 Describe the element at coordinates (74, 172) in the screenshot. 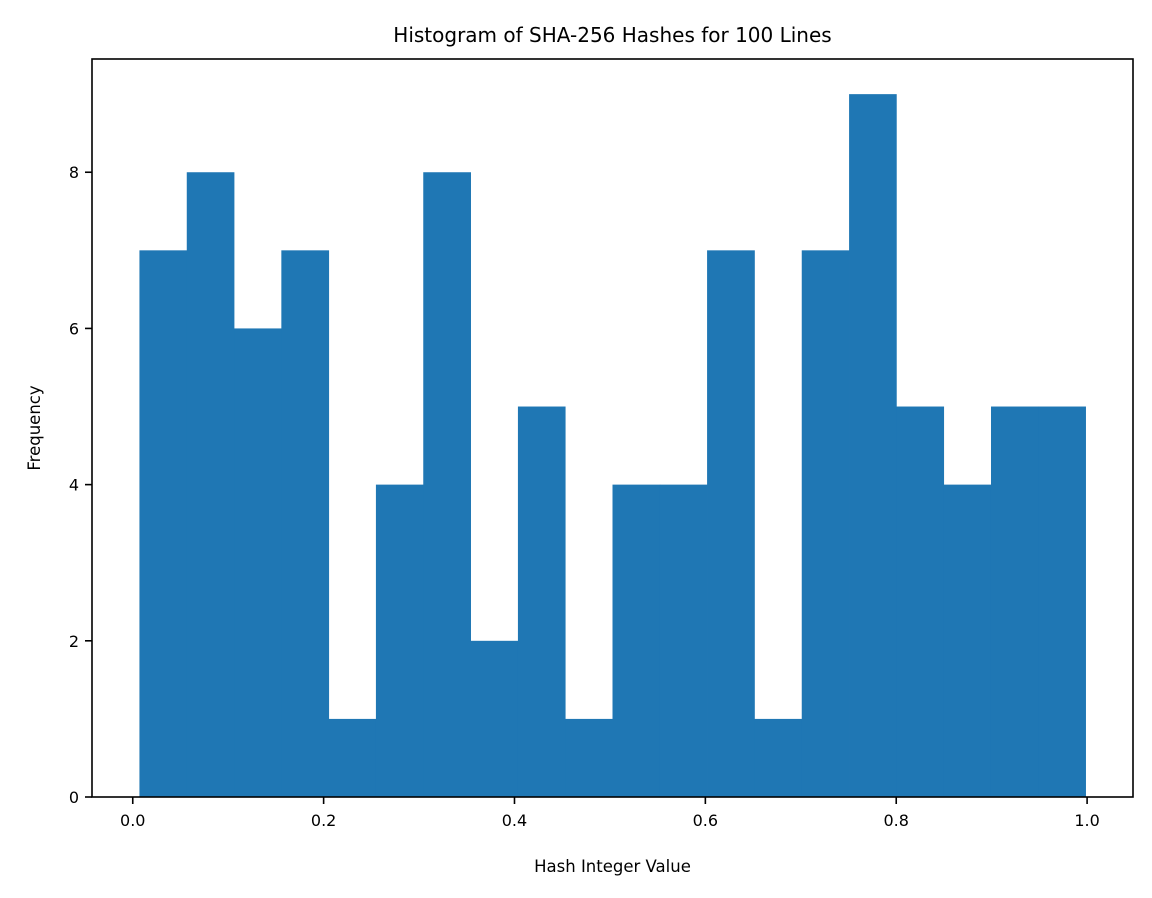

I see `y-tick-label: 8` at that location.